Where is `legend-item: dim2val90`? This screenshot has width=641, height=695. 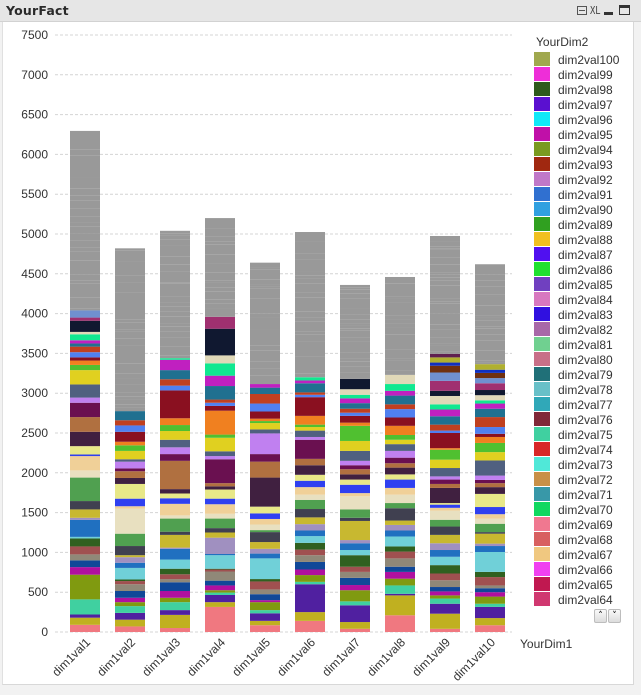 legend-item: dim2val90 is located at coordinates (573, 209).